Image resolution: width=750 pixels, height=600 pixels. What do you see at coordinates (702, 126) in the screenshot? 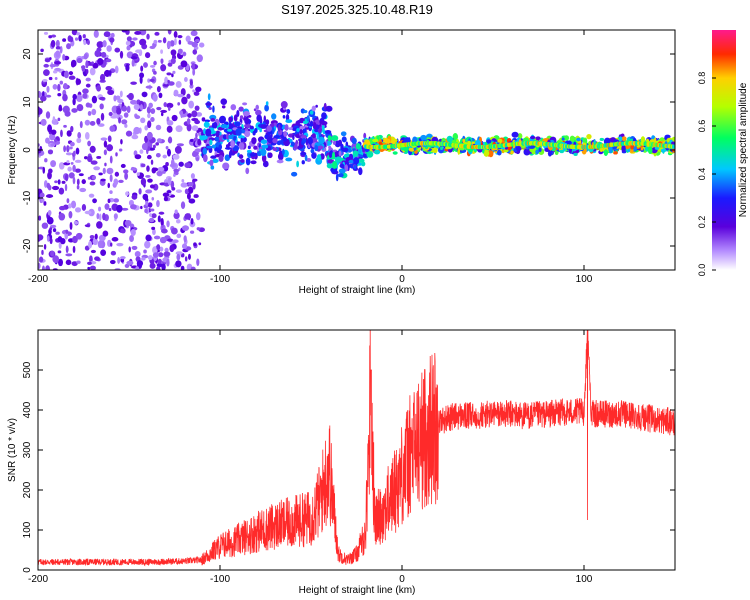
I see `colorbar-tick-label: 0.6` at bounding box center [702, 126].